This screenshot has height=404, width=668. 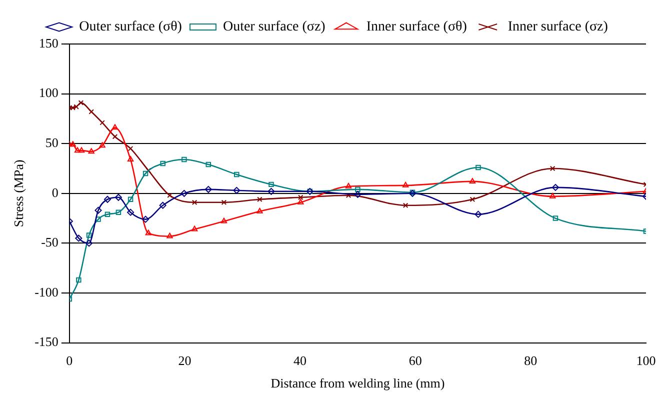 What do you see at coordinates (49, 242) in the screenshot?
I see `y-tick-label: -50` at bounding box center [49, 242].